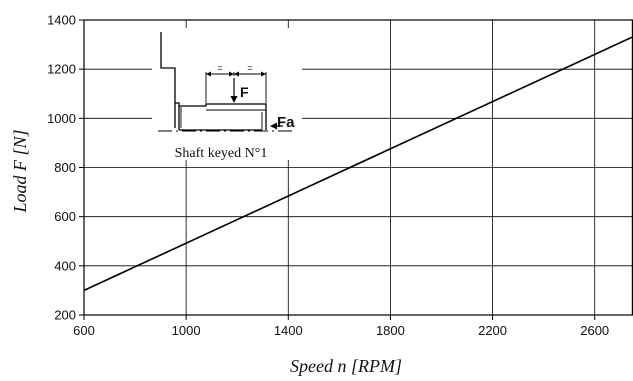 Image resolution: width=633 pixels, height=381 pixels. What do you see at coordinates (492, 330) in the screenshot?
I see `x-tick-label: 2200` at bounding box center [492, 330].